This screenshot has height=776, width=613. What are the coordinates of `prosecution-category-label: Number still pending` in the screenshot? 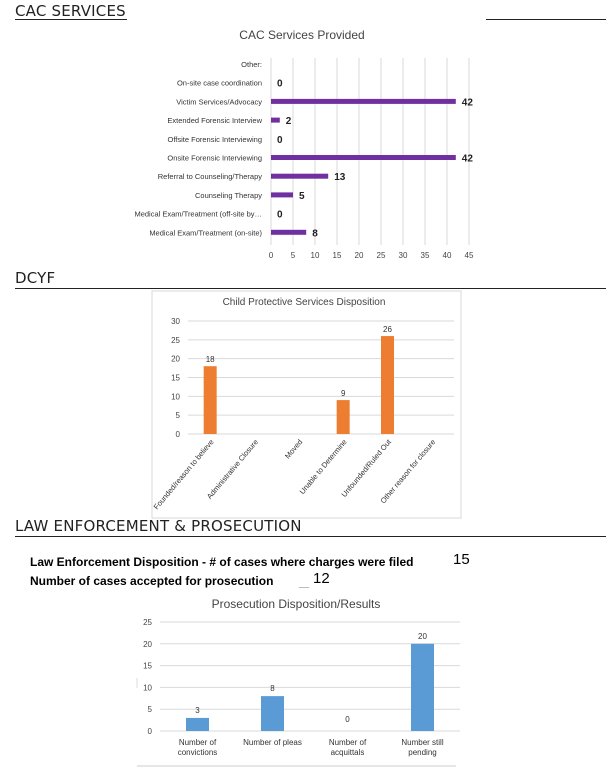 It's located at (422, 747).